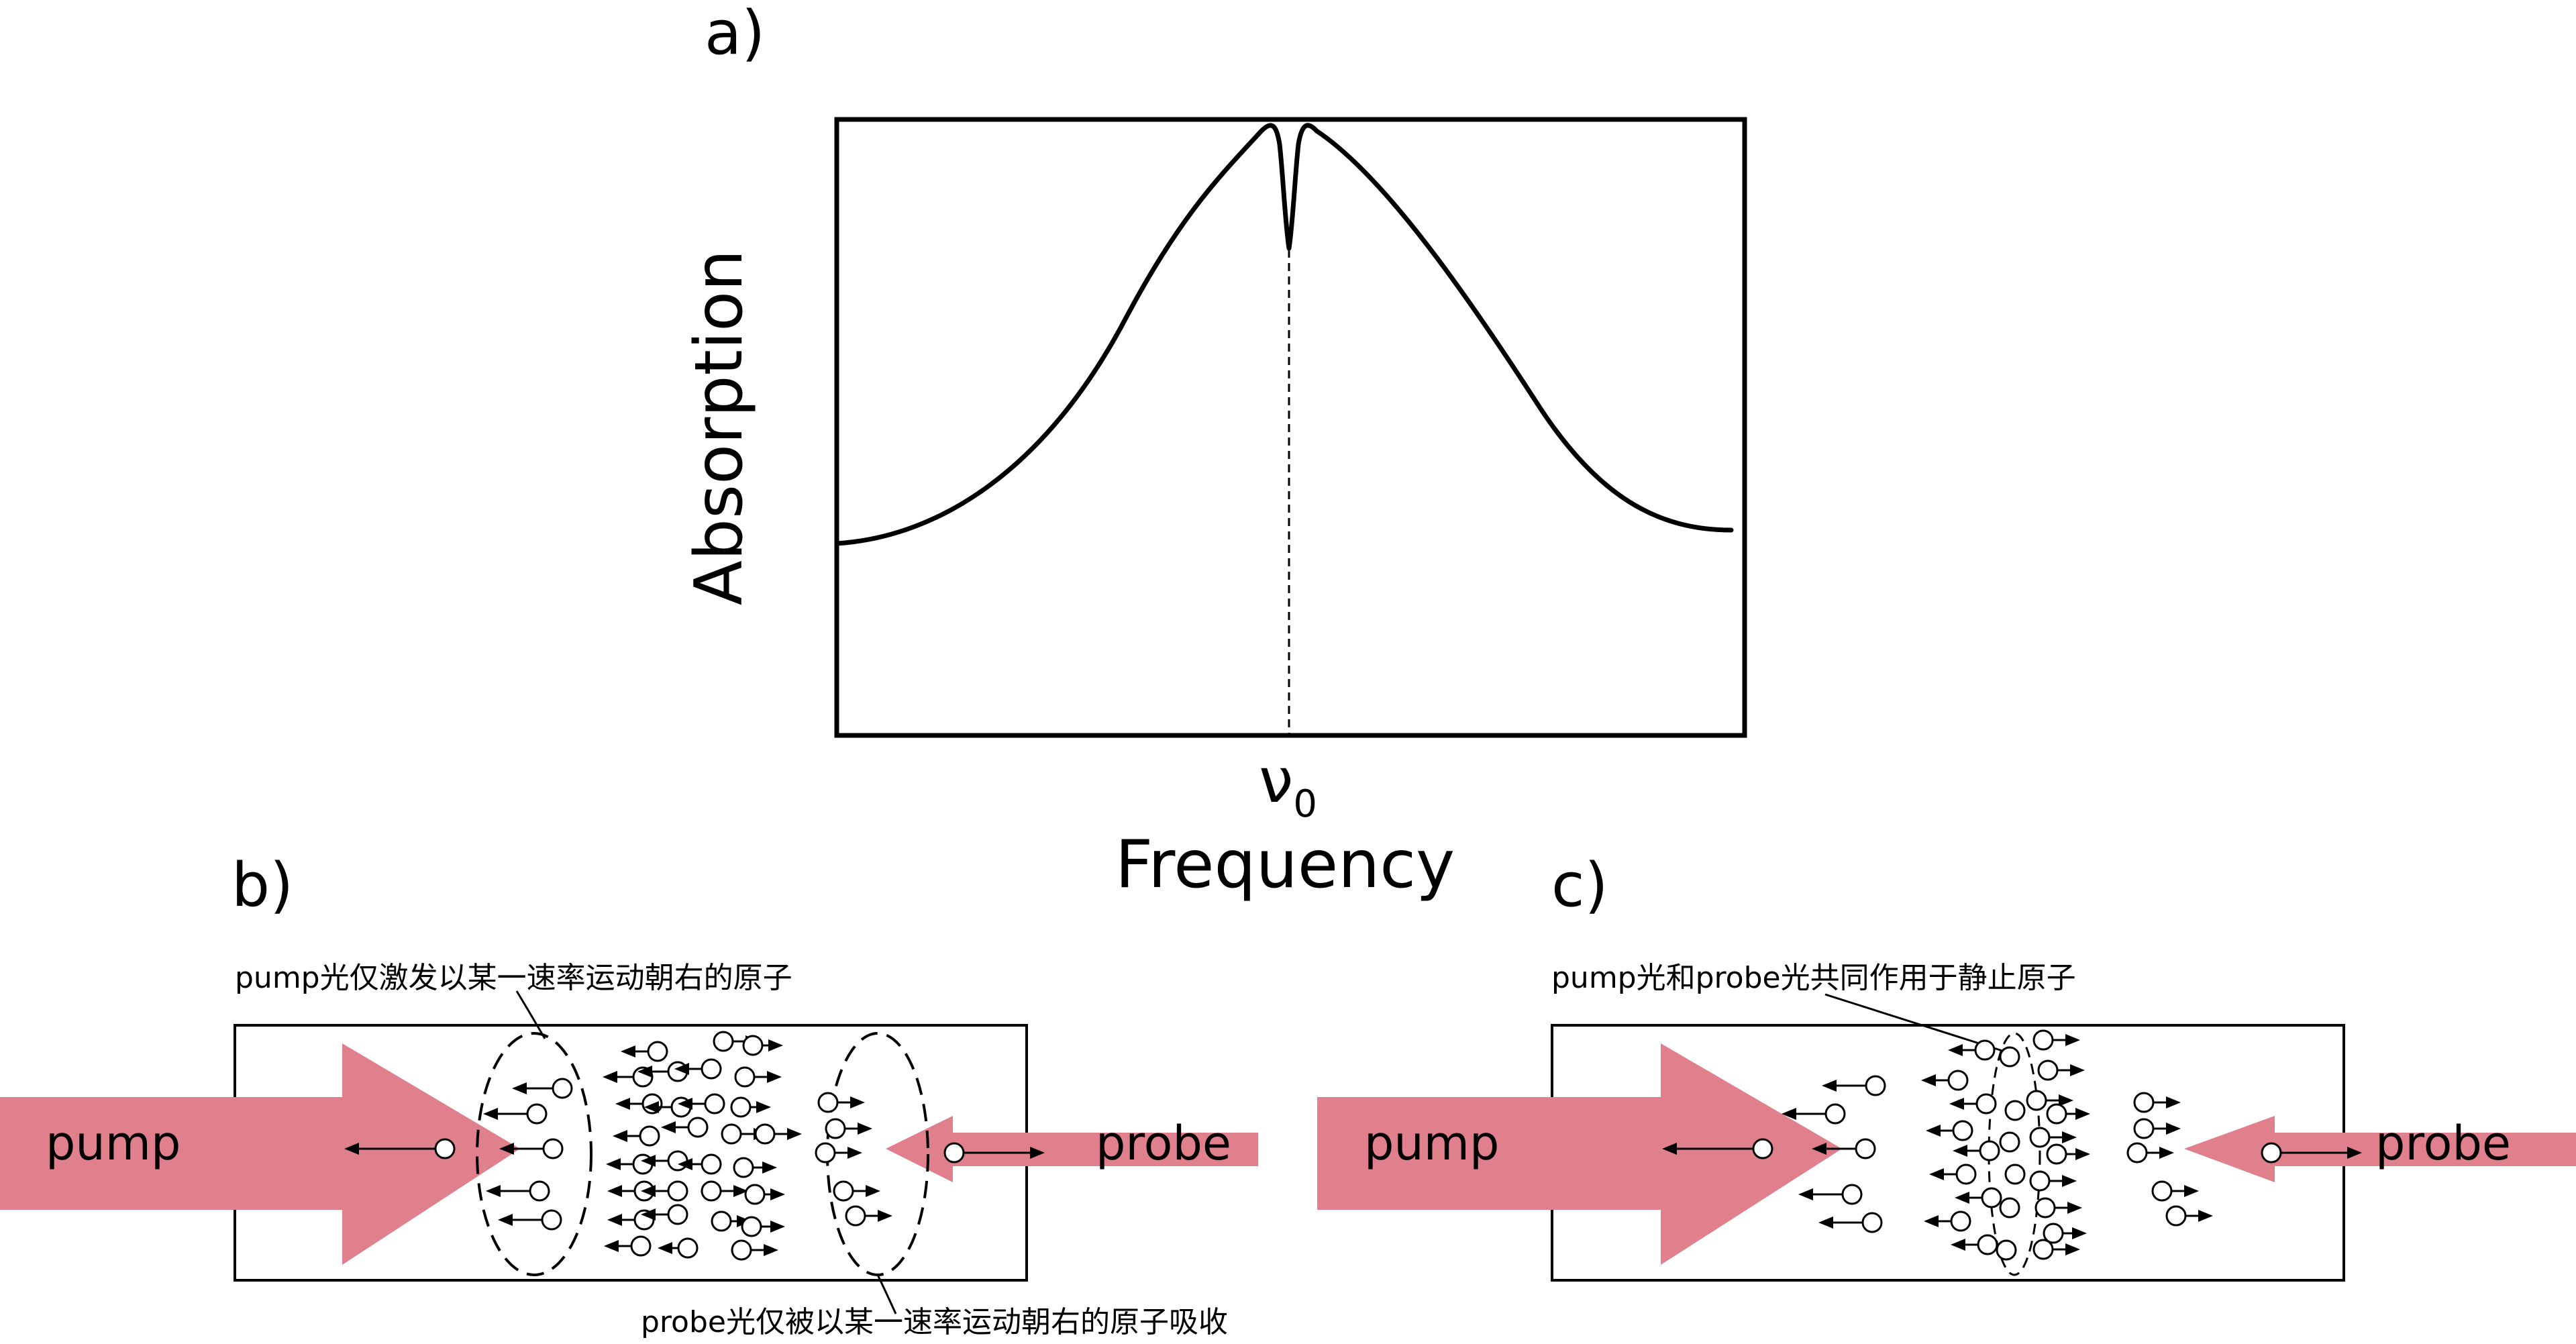 This screenshot has height=1344, width=2576. Describe the element at coordinates (530, 1014) in the screenshot. I see `annotation-leader-top-b` at that location.